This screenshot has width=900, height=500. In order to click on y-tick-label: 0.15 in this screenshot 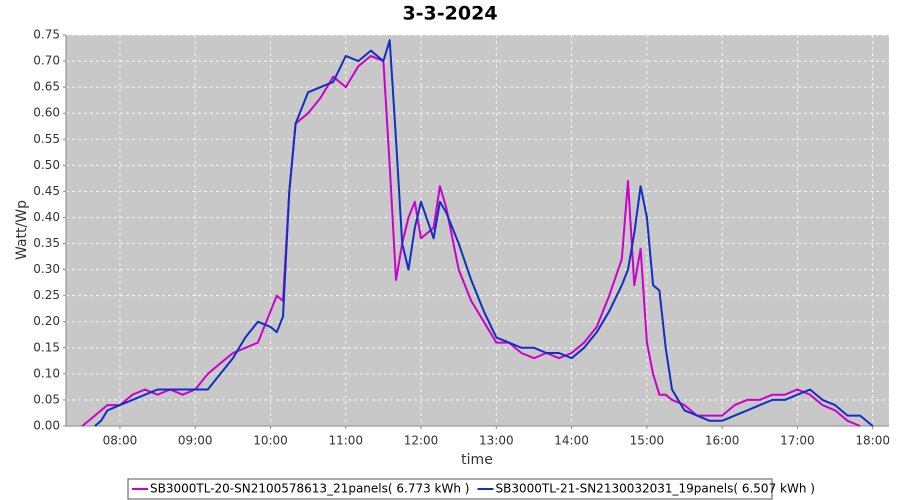, I will do `click(46, 347)`.